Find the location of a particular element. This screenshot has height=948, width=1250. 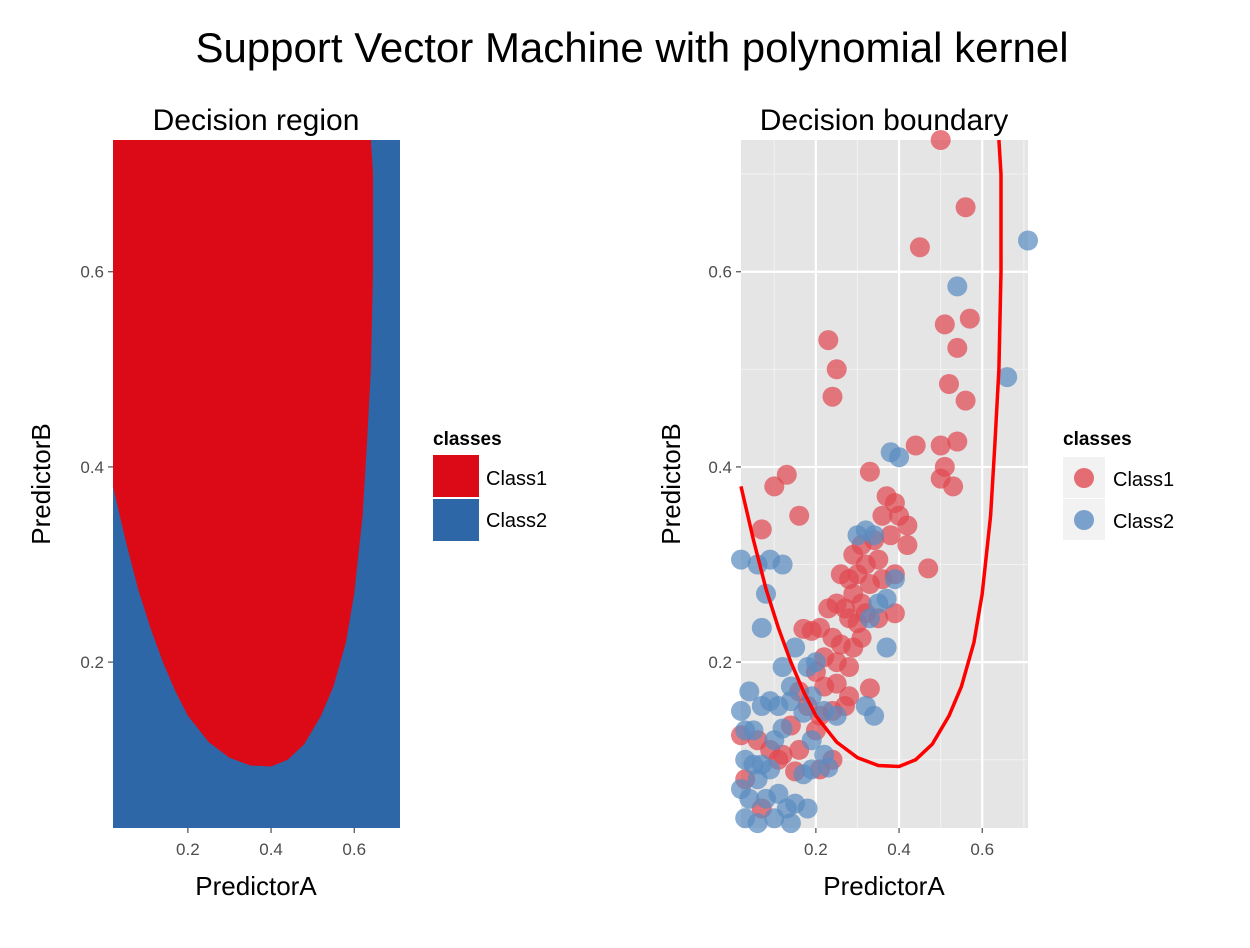

panel-title-decision-region: Decision region is located at coordinates (256, 120).